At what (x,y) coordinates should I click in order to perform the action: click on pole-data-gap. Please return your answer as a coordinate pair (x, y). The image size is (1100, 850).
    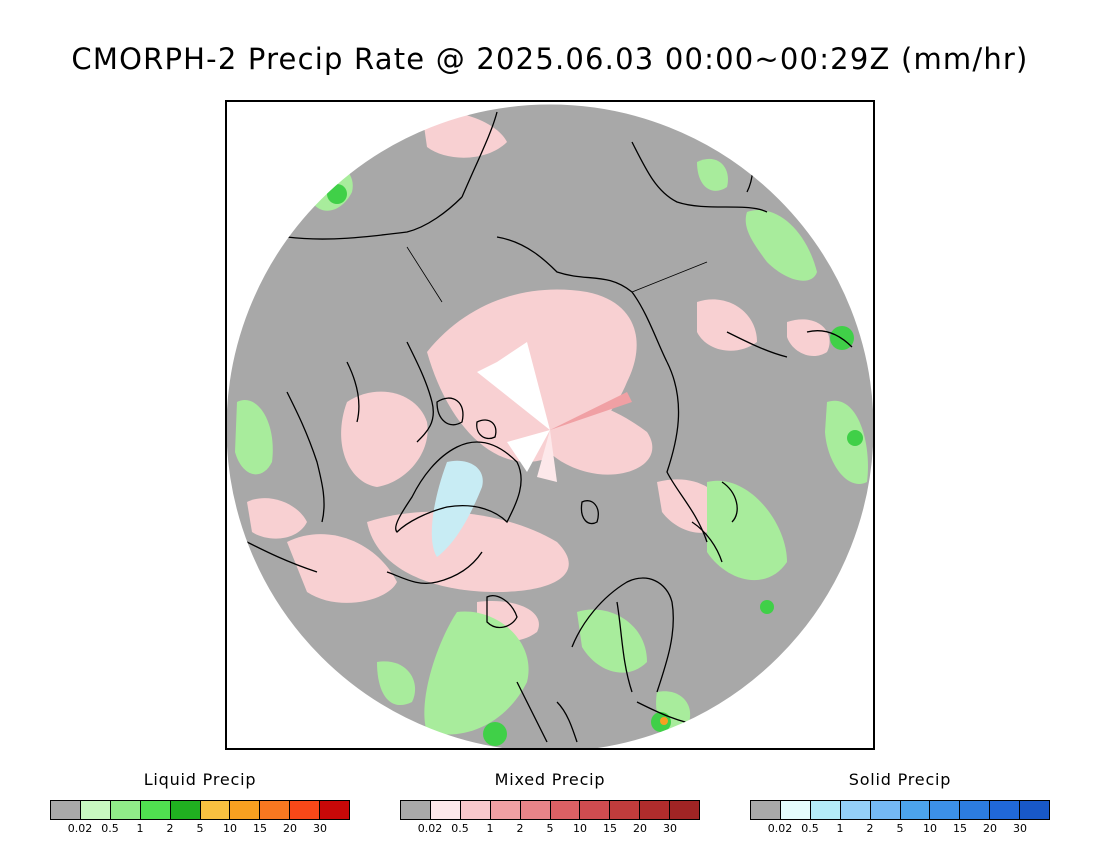
    Looking at the image, I should click on (554, 412).